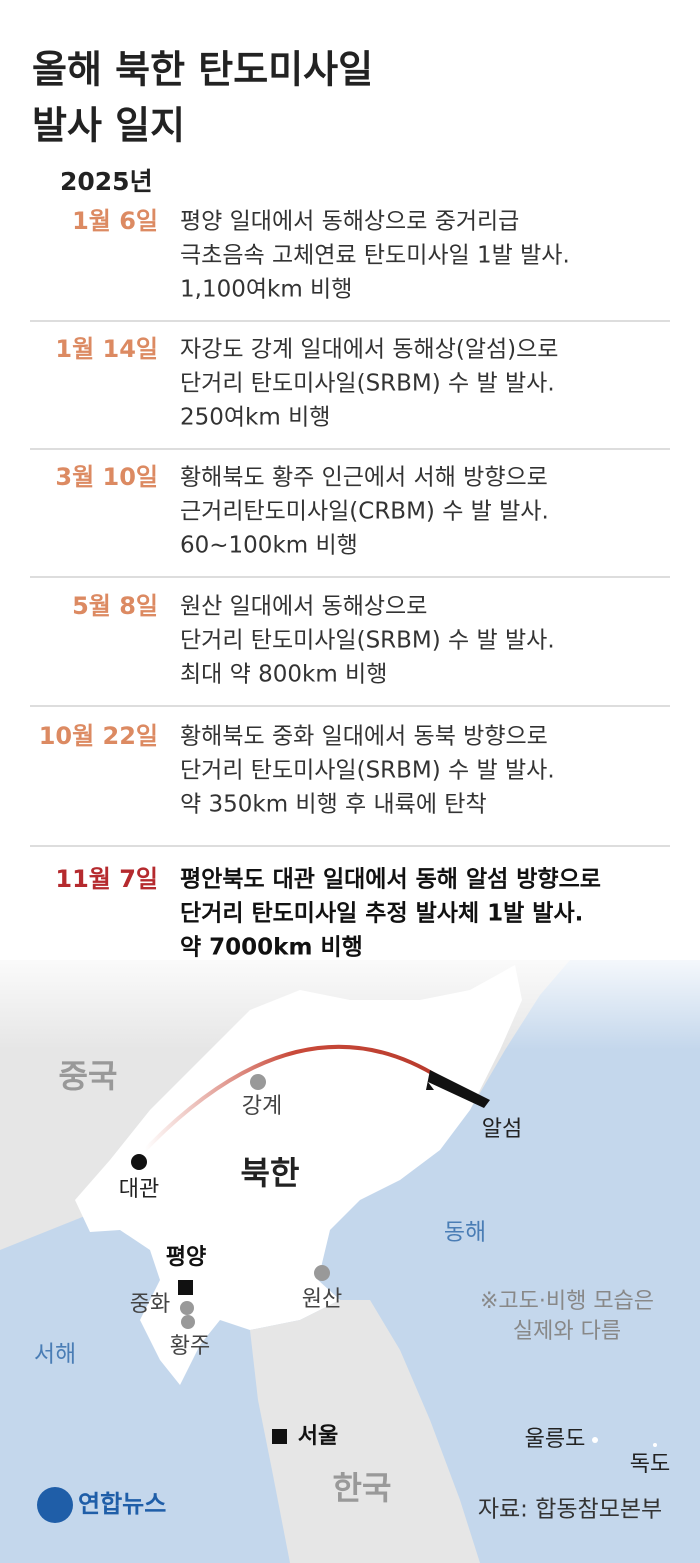  Describe the element at coordinates (269, 546) in the screenshot. I see `entry-text: 60~100km 비행` at that location.